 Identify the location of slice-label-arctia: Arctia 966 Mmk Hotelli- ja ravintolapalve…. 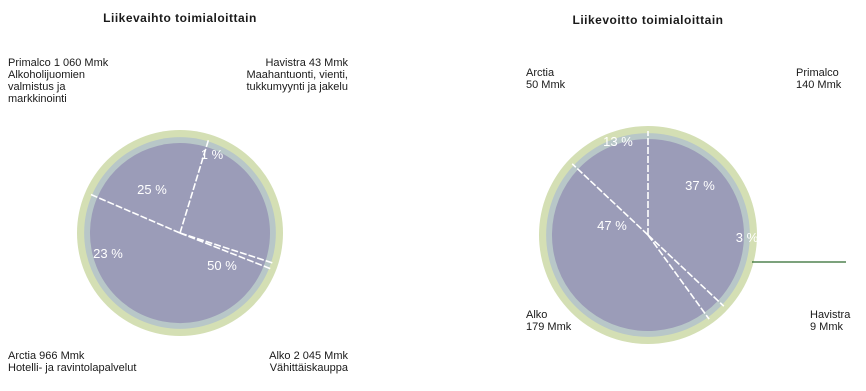
(72, 362).